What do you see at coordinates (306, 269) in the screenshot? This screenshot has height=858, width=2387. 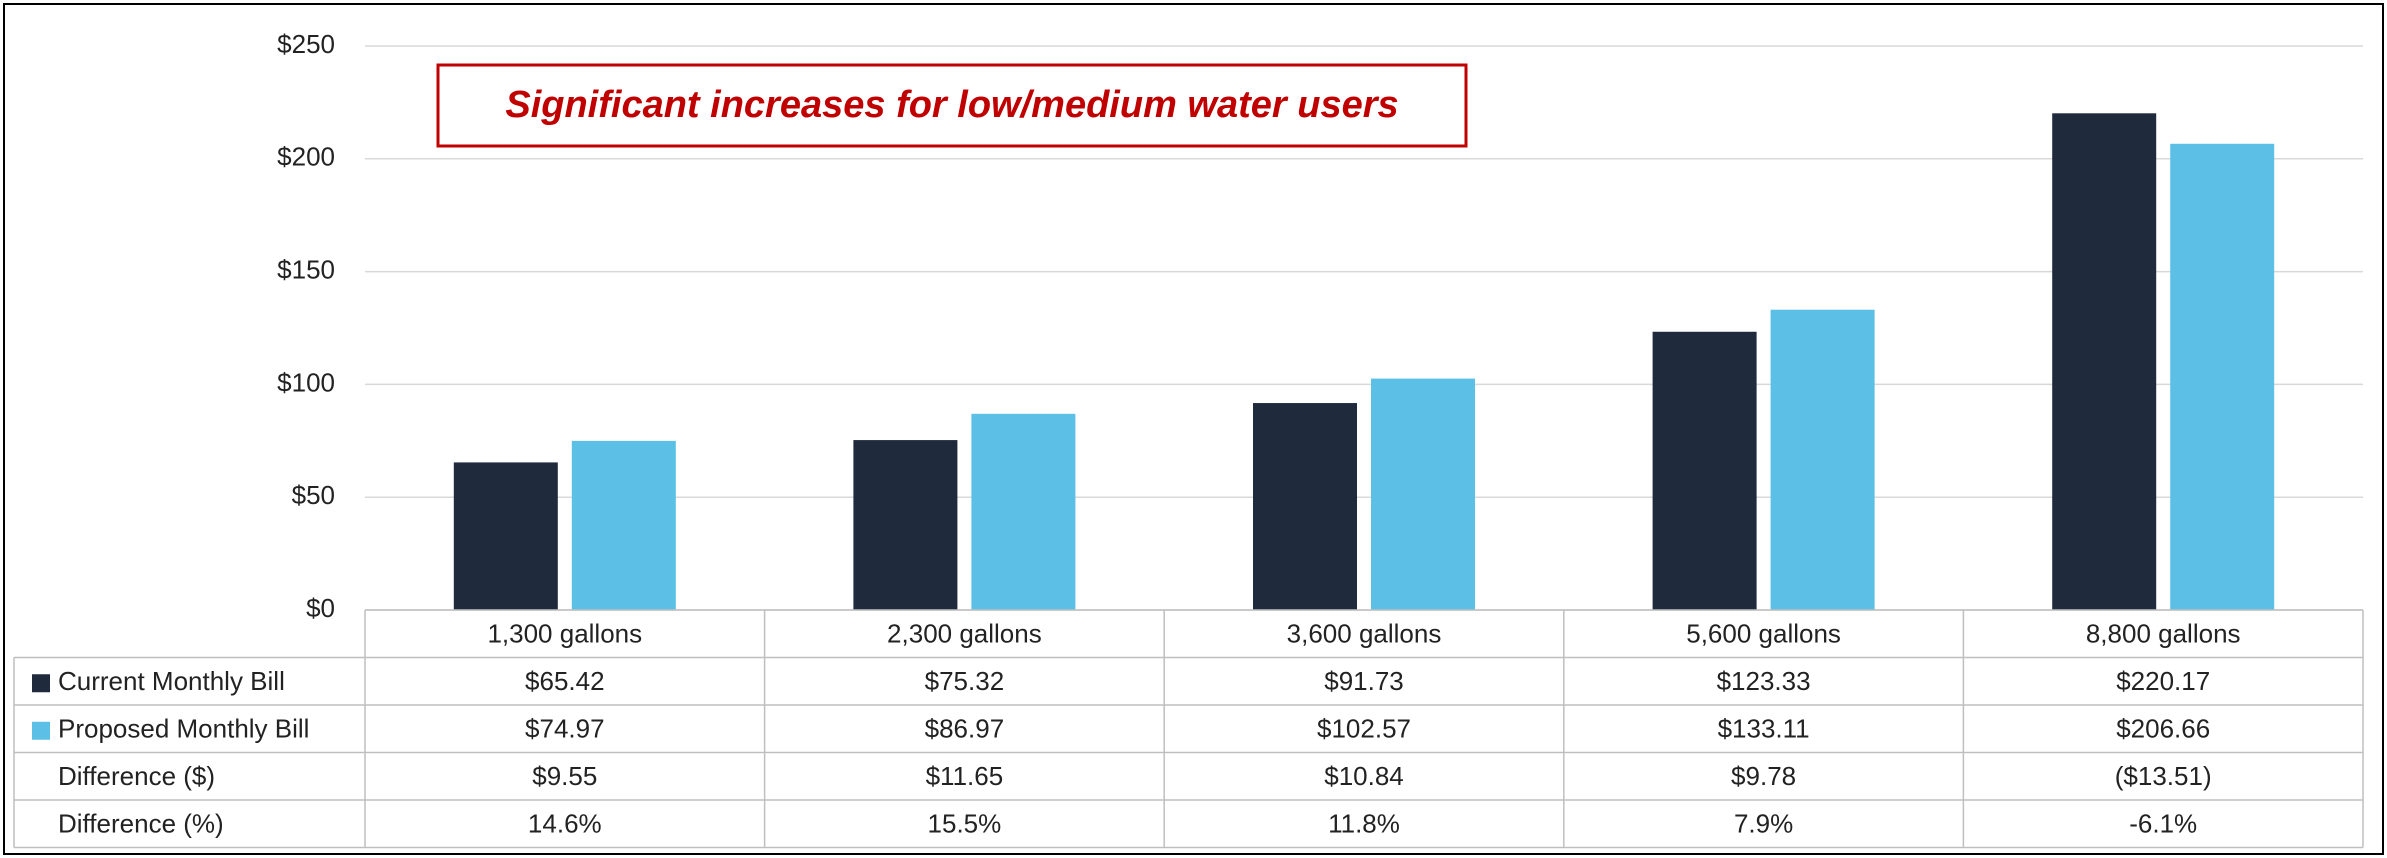 I see `y-tick-label: $150` at bounding box center [306, 269].